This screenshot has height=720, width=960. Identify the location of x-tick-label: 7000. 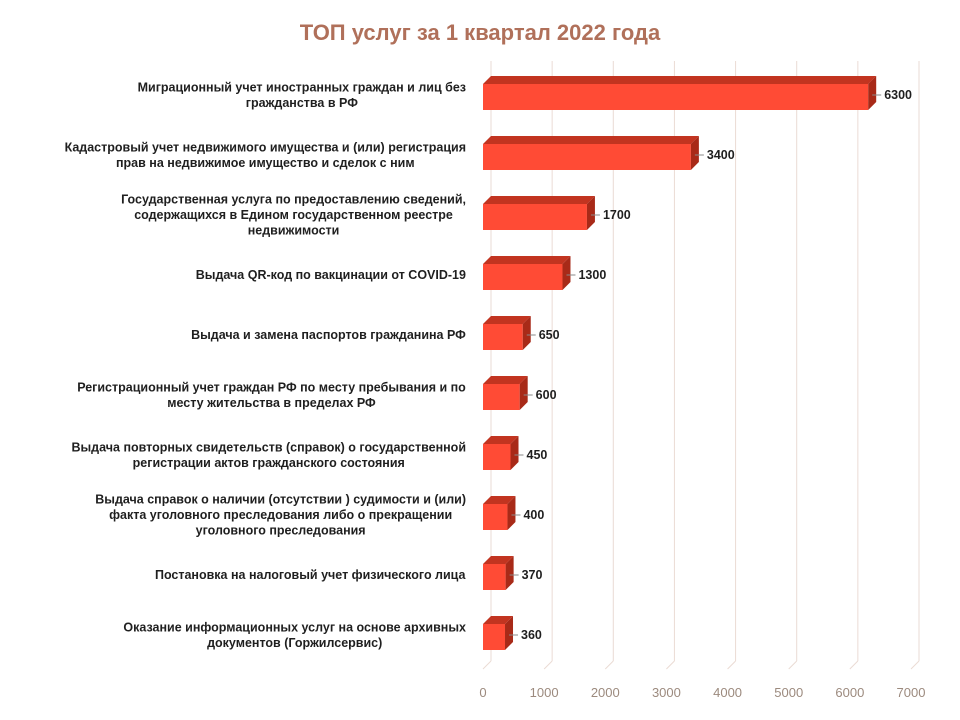
(911, 692).